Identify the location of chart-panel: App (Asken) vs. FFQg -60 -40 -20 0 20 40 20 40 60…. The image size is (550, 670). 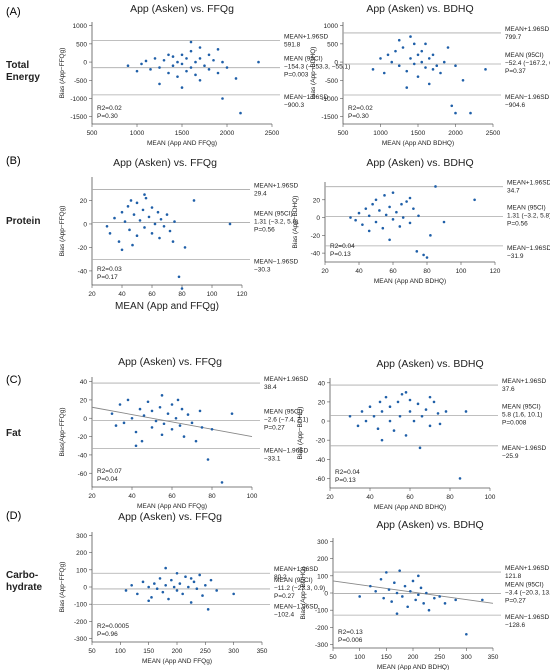
(184, 433).